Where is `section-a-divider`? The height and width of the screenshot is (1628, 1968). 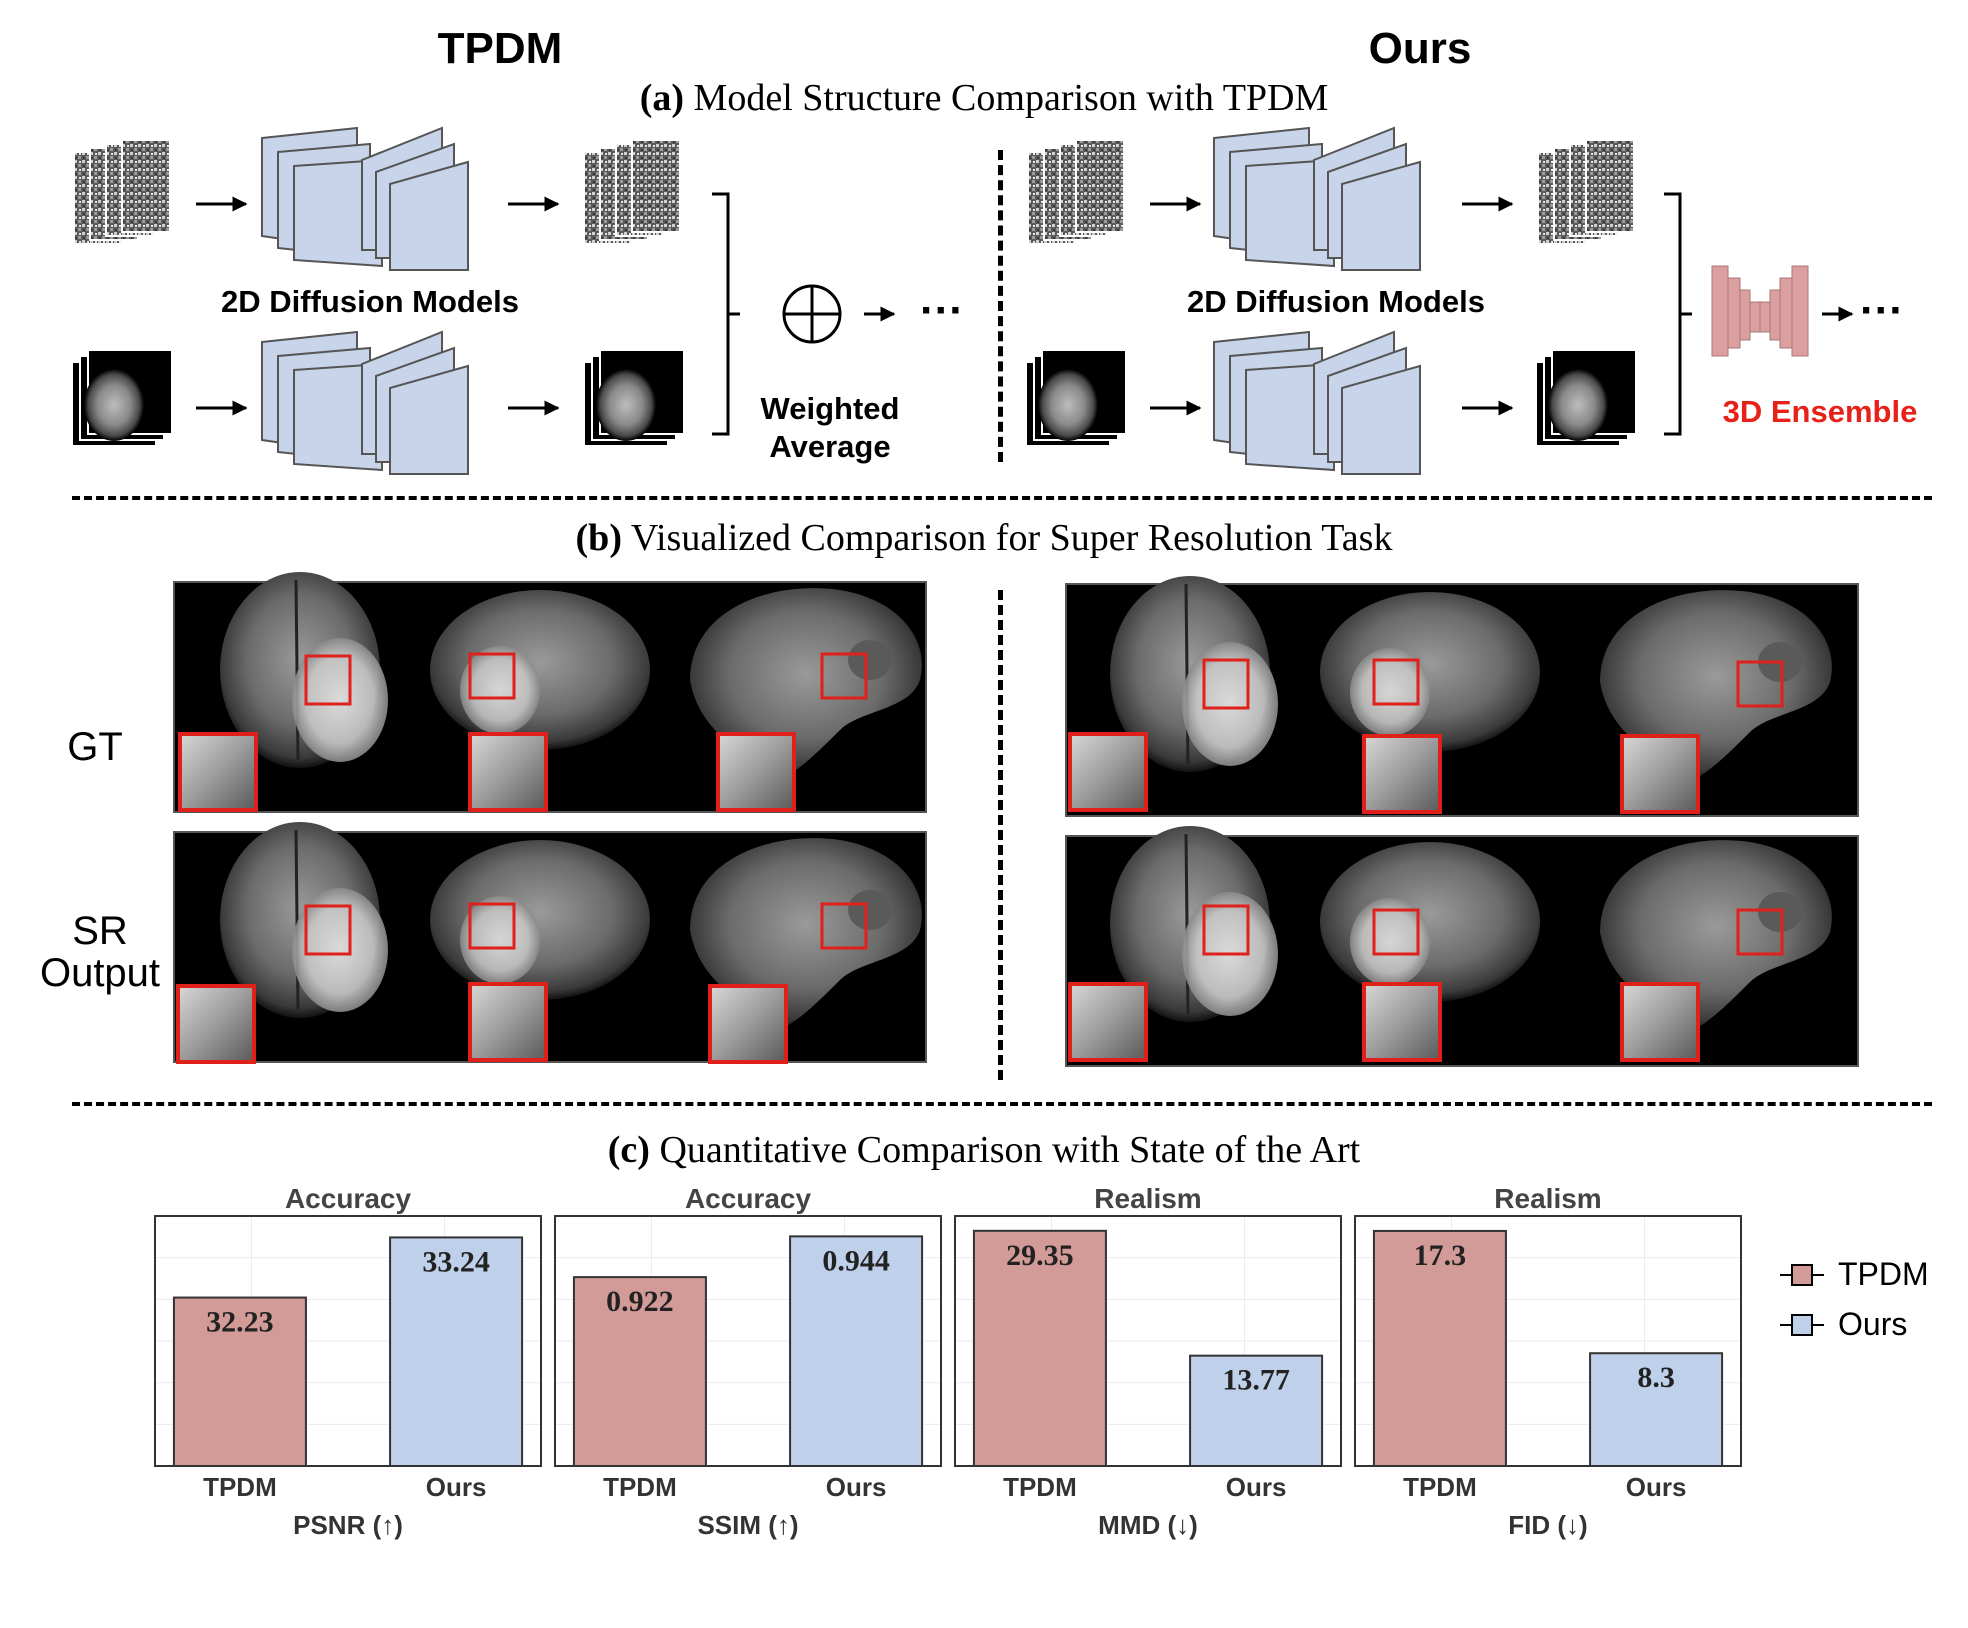 section-a-divider is located at coordinates (1000, 306).